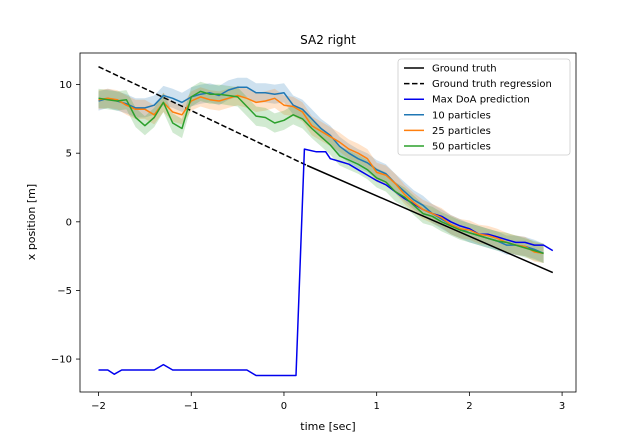 Image resolution: width=640 pixels, height=444 pixels. I want to click on legend-label-max_doa: Max DoA prediction, so click(481, 100).